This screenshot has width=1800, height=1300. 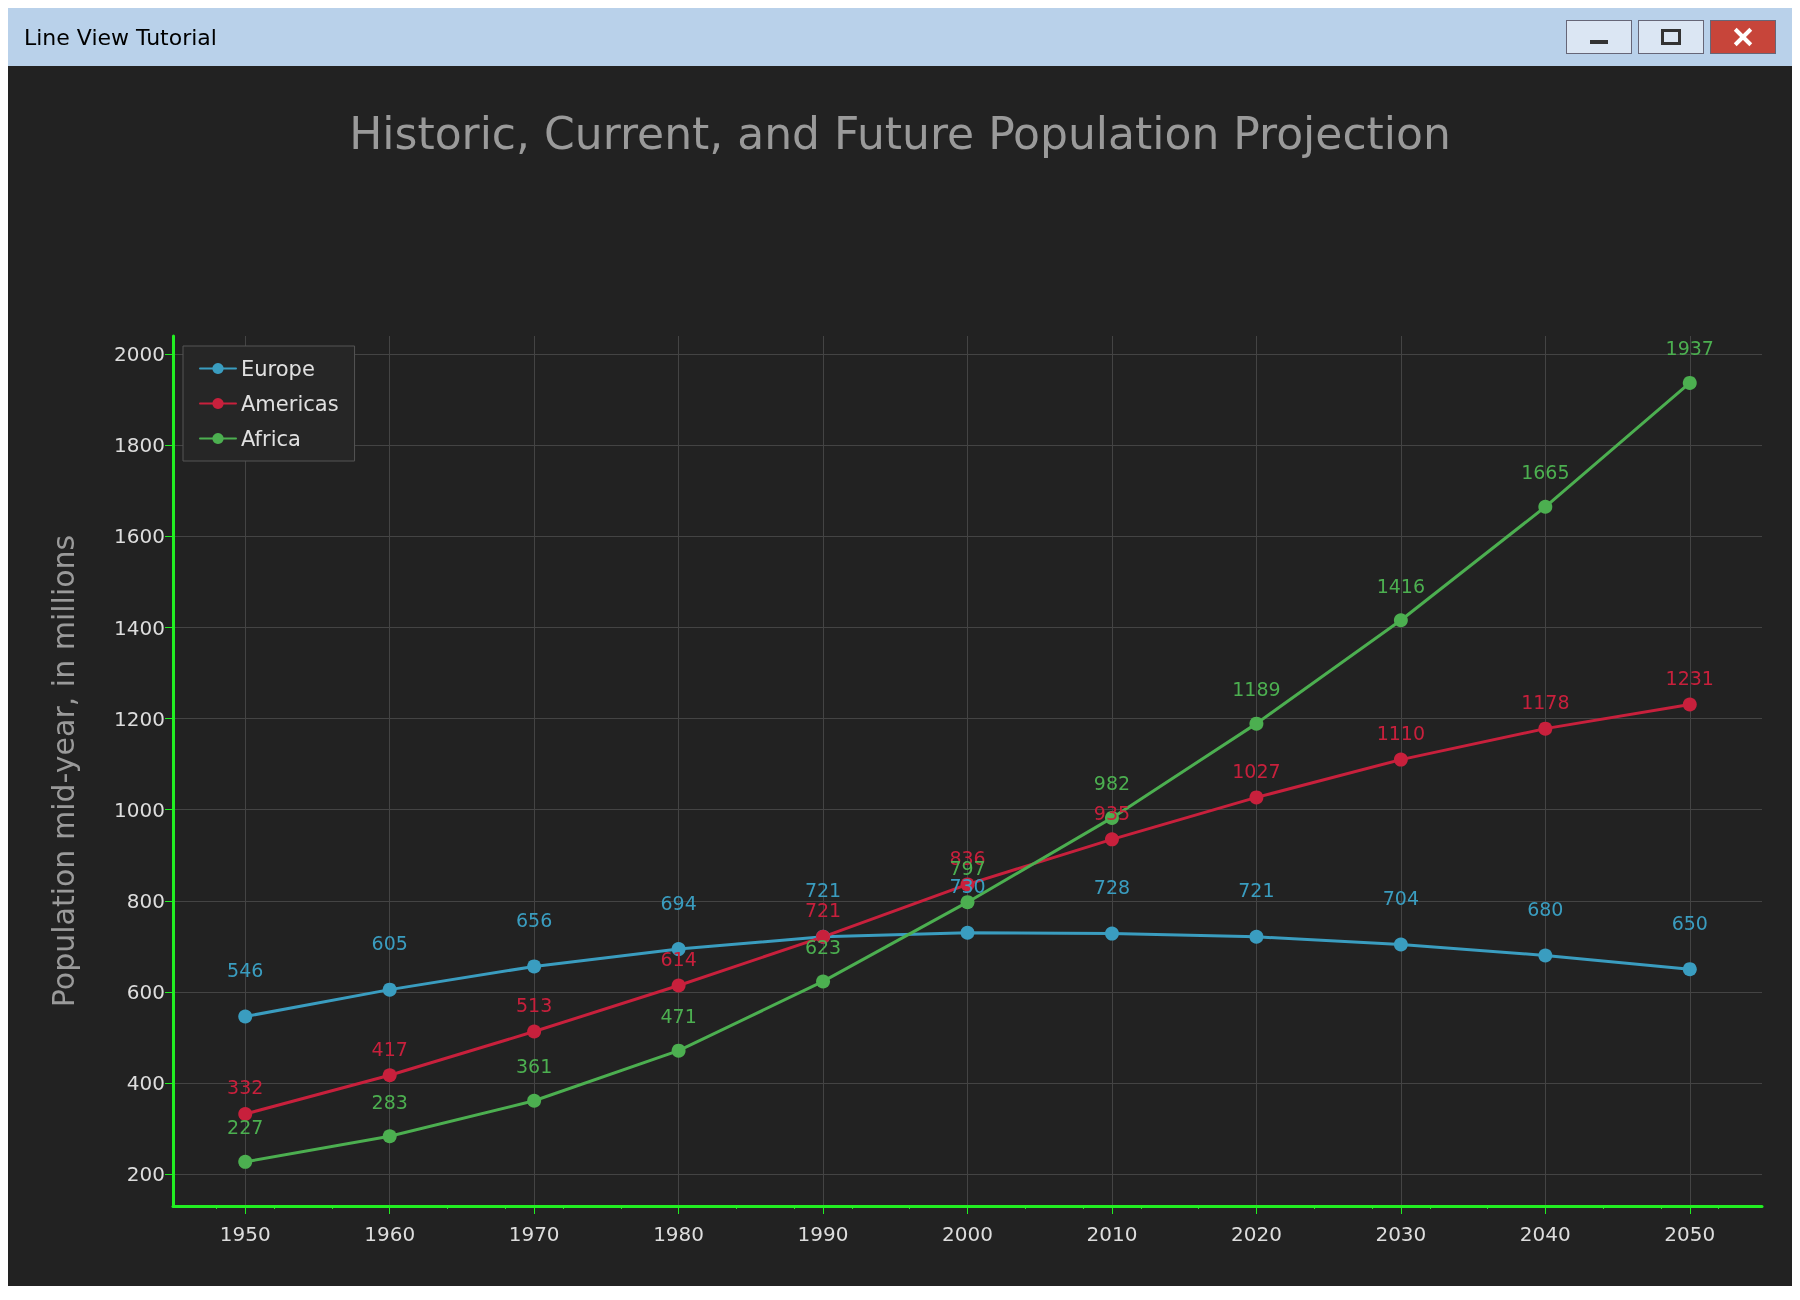 What do you see at coordinates (245, 1127) in the screenshot?
I see `data-label: 227` at bounding box center [245, 1127].